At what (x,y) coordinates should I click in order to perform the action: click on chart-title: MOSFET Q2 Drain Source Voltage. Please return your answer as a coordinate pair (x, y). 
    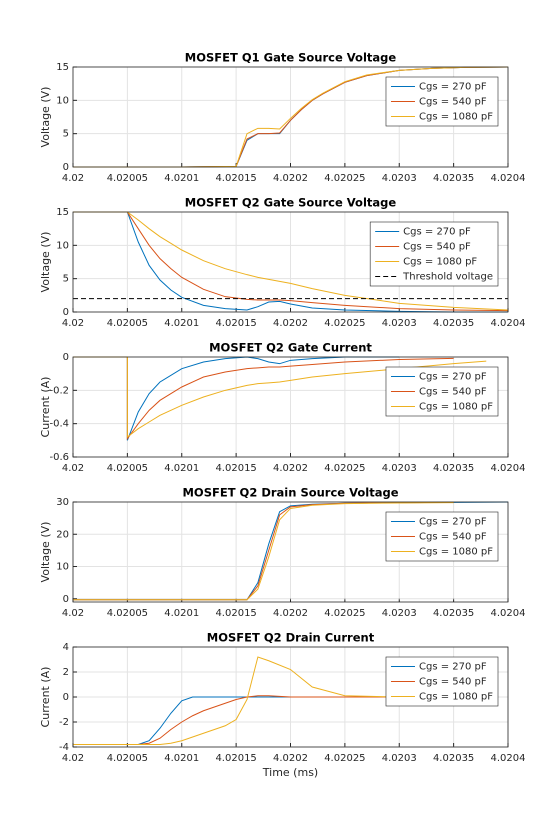
    Looking at the image, I should click on (290, 493).